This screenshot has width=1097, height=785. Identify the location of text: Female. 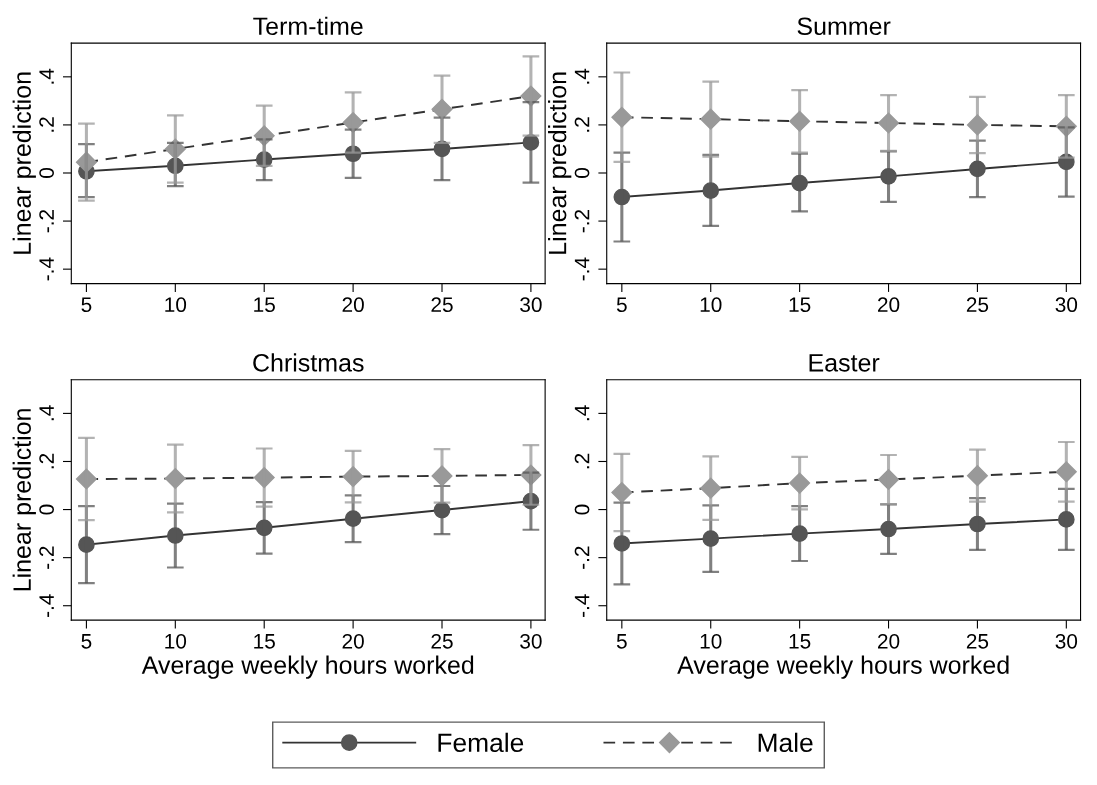
(481, 742).